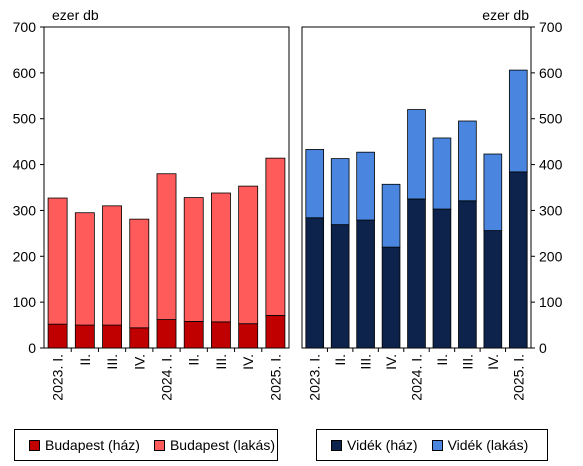  I want to click on legend-label: Budapest (ház), so click(92, 445).